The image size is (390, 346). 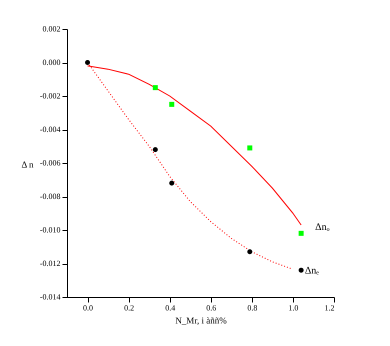 What do you see at coordinates (50, 263) in the screenshot?
I see `y-tick-label: -0.012` at bounding box center [50, 263].